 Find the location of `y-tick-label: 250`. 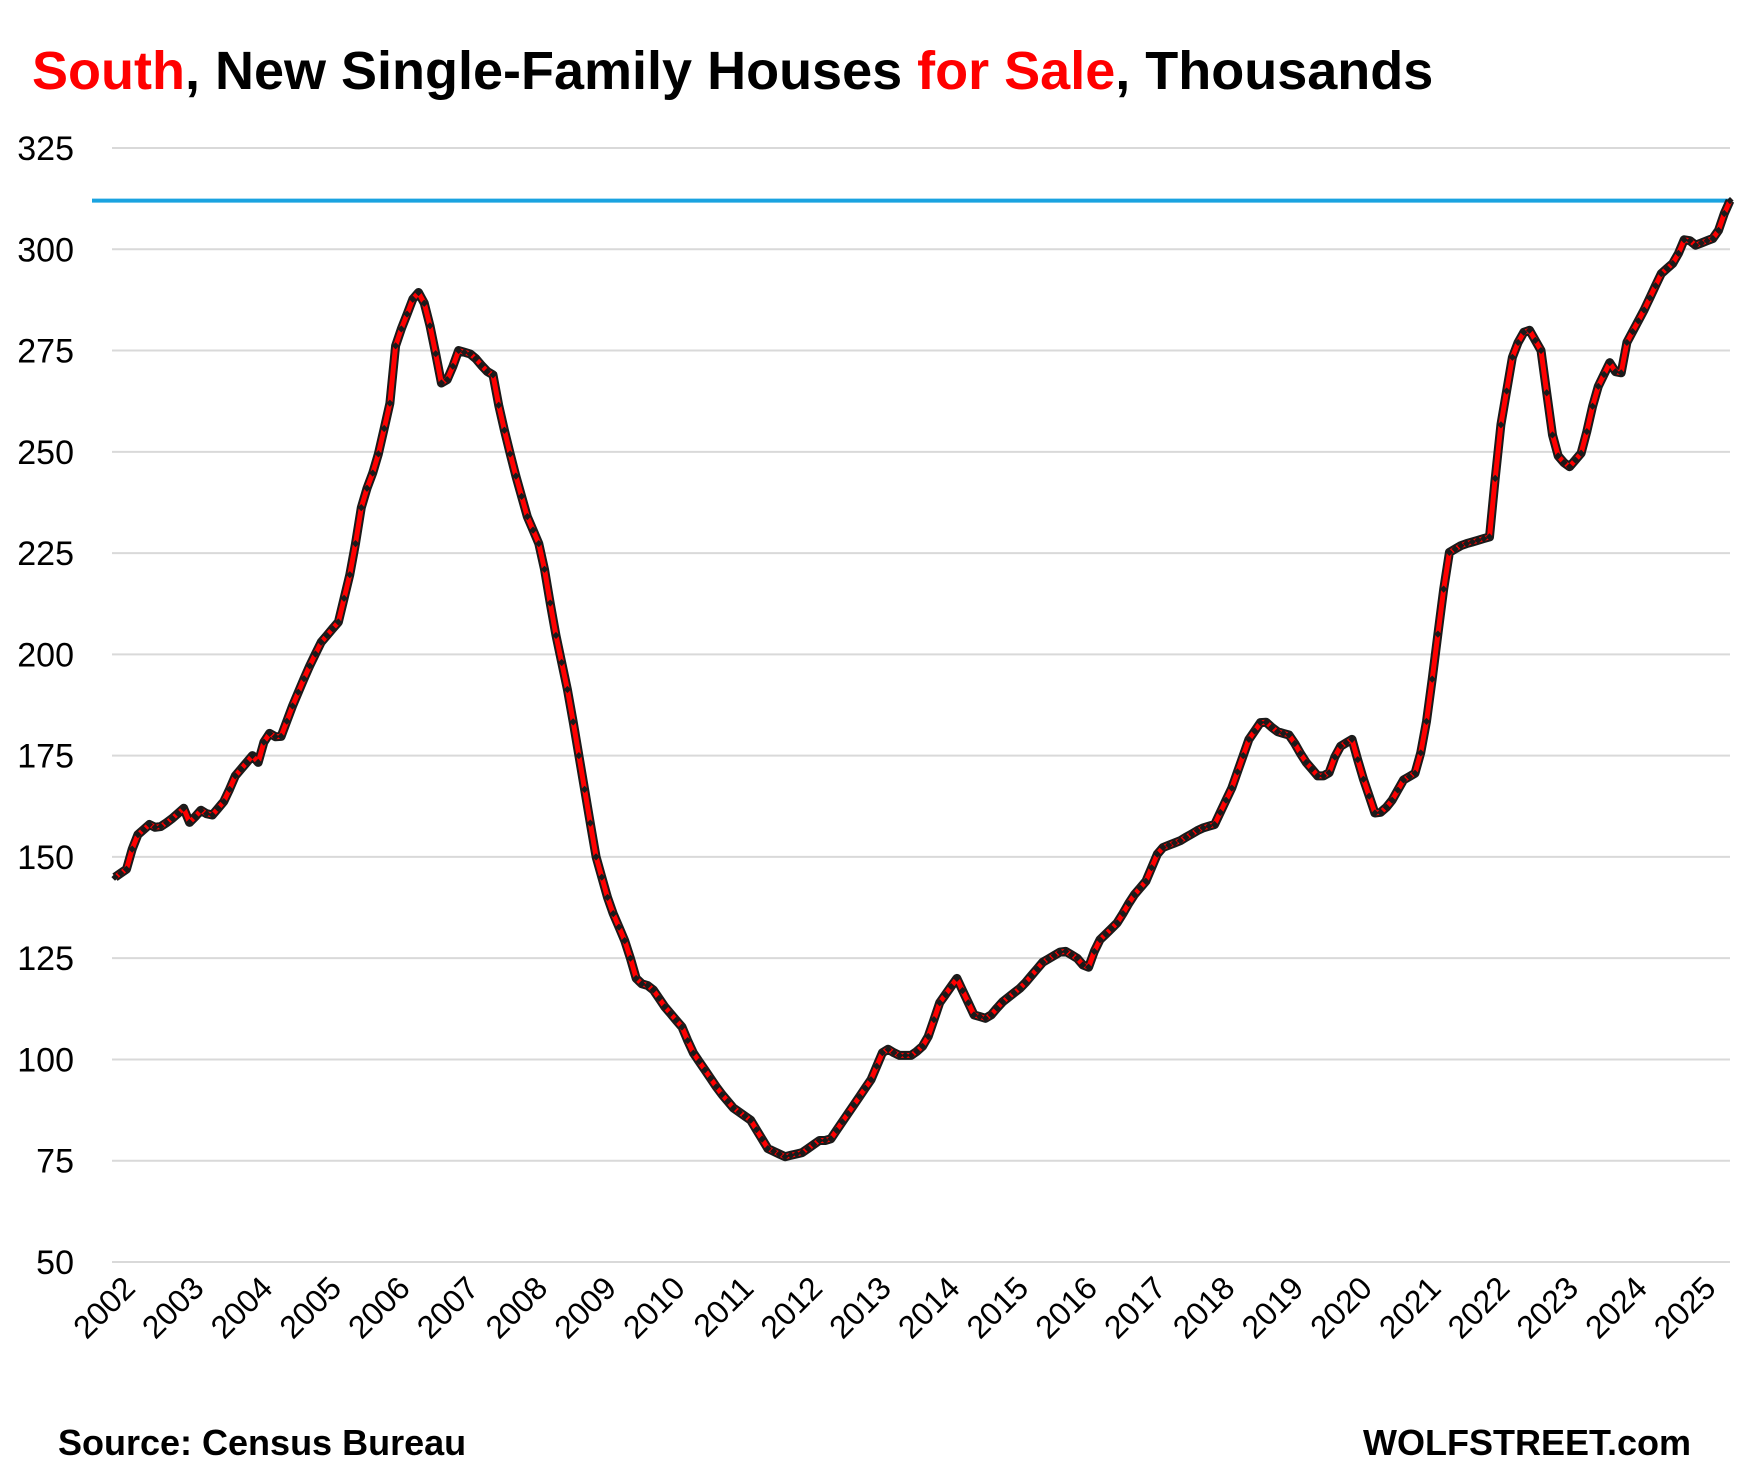

y-tick-label: 250 is located at coordinates (45, 453).